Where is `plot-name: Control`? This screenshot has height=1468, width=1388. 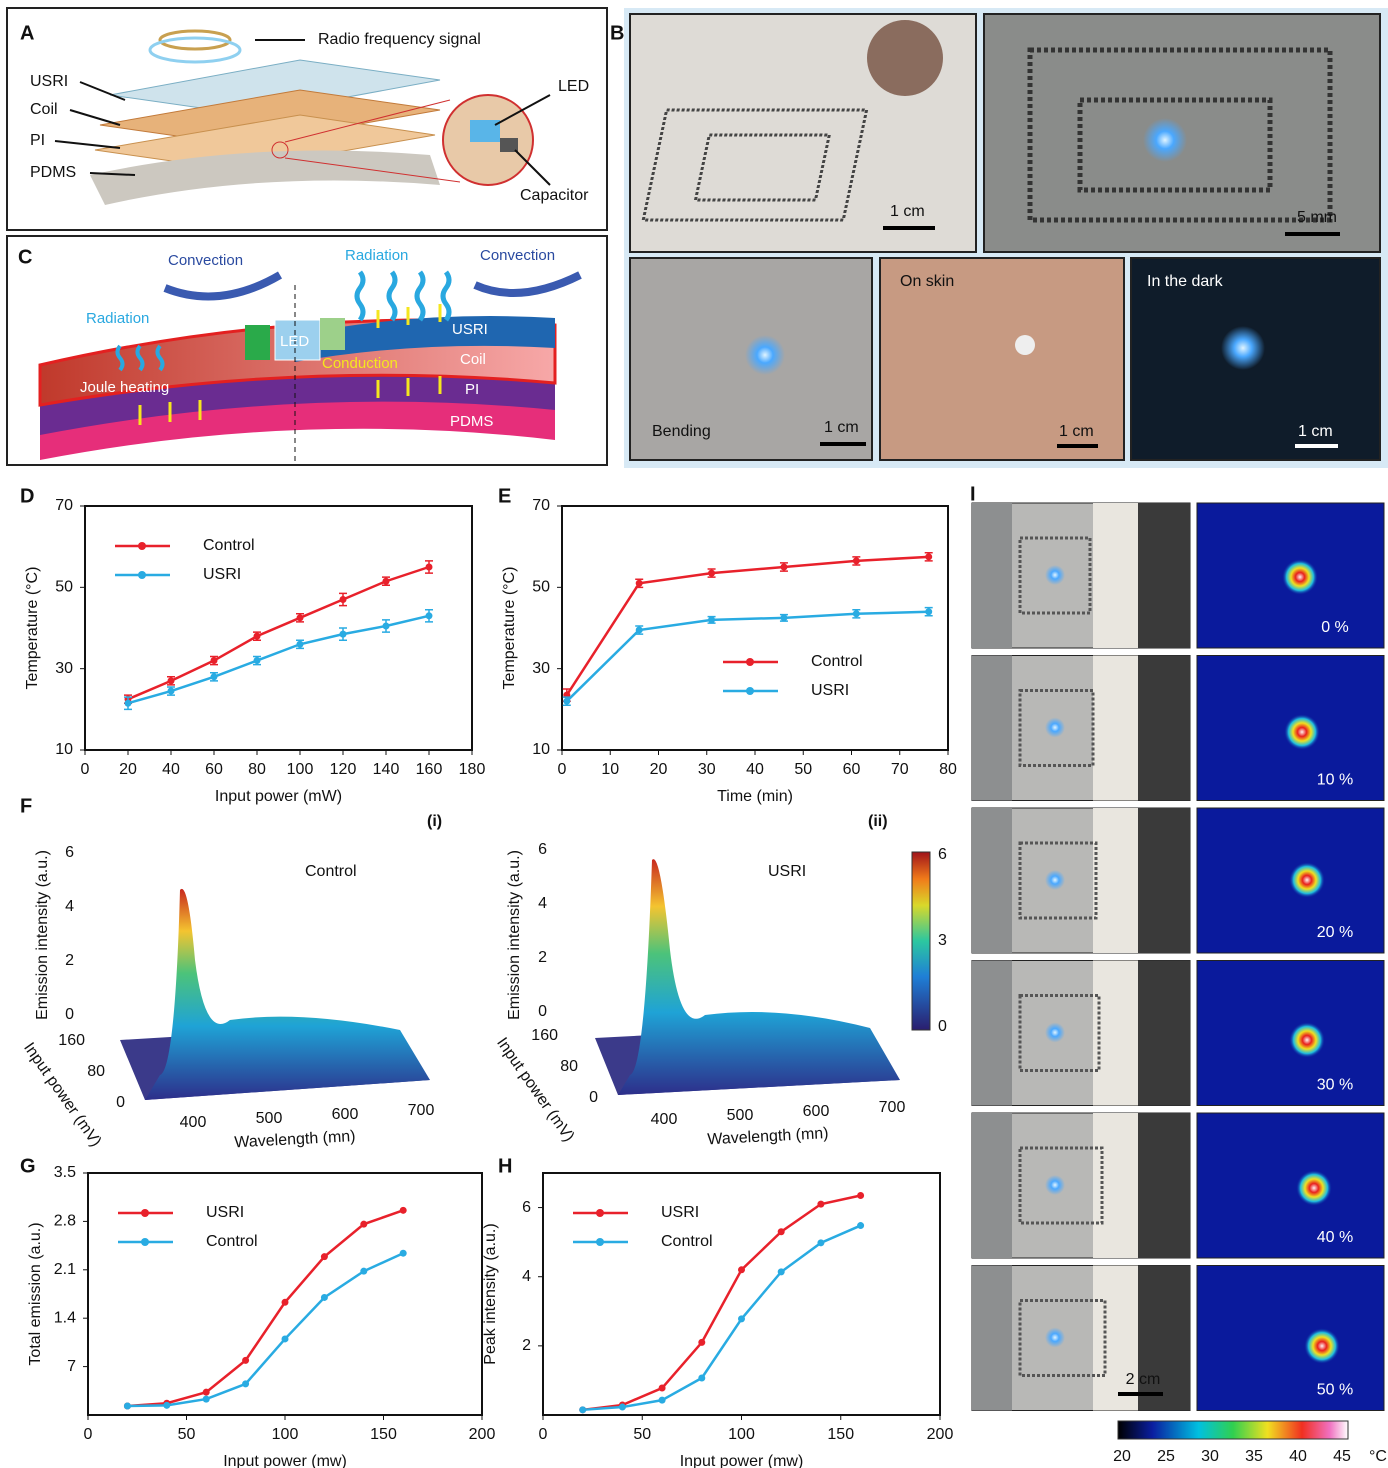
plot-name: Control is located at coordinates (331, 871).